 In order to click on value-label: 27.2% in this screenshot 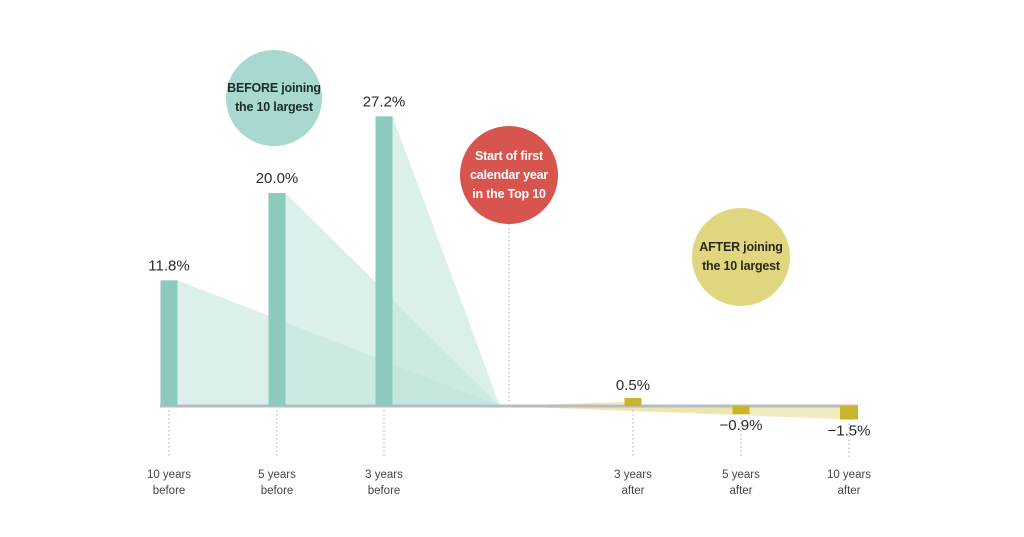, I will do `click(384, 101)`.